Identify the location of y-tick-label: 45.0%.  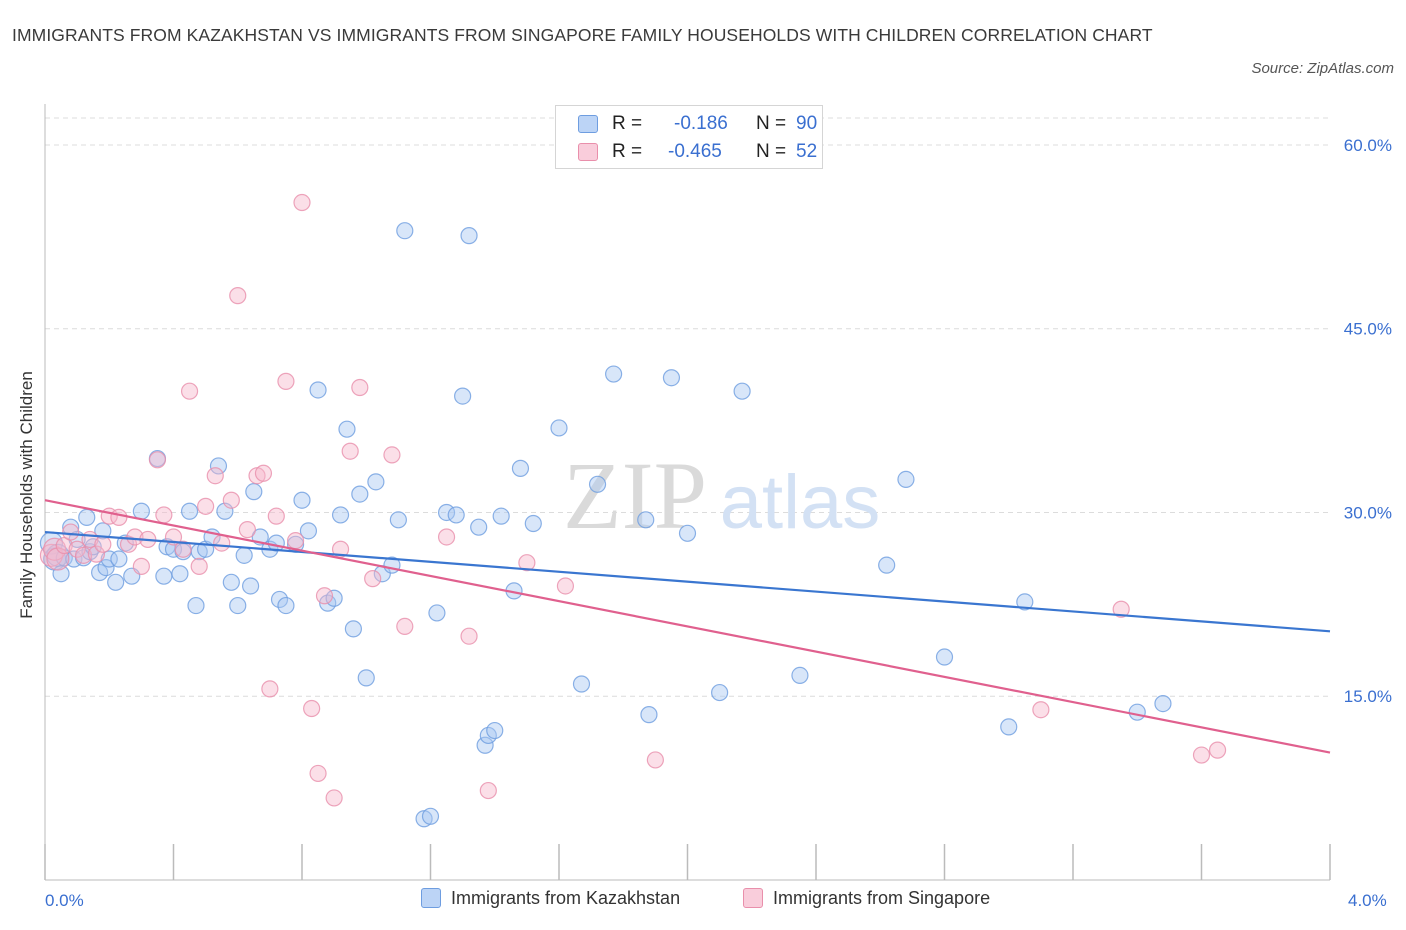
(1368, 329).